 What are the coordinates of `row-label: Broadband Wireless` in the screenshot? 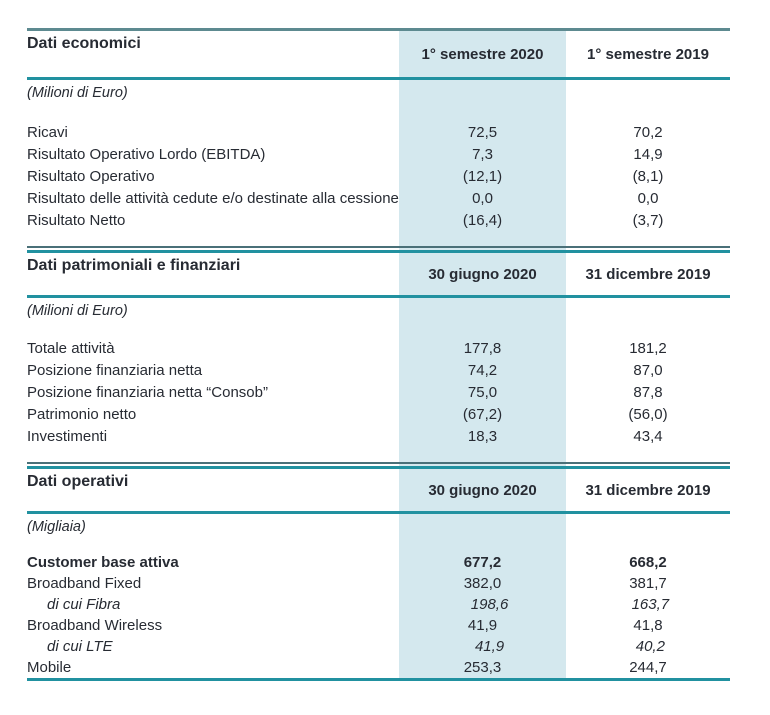 It's located at (95, 625).